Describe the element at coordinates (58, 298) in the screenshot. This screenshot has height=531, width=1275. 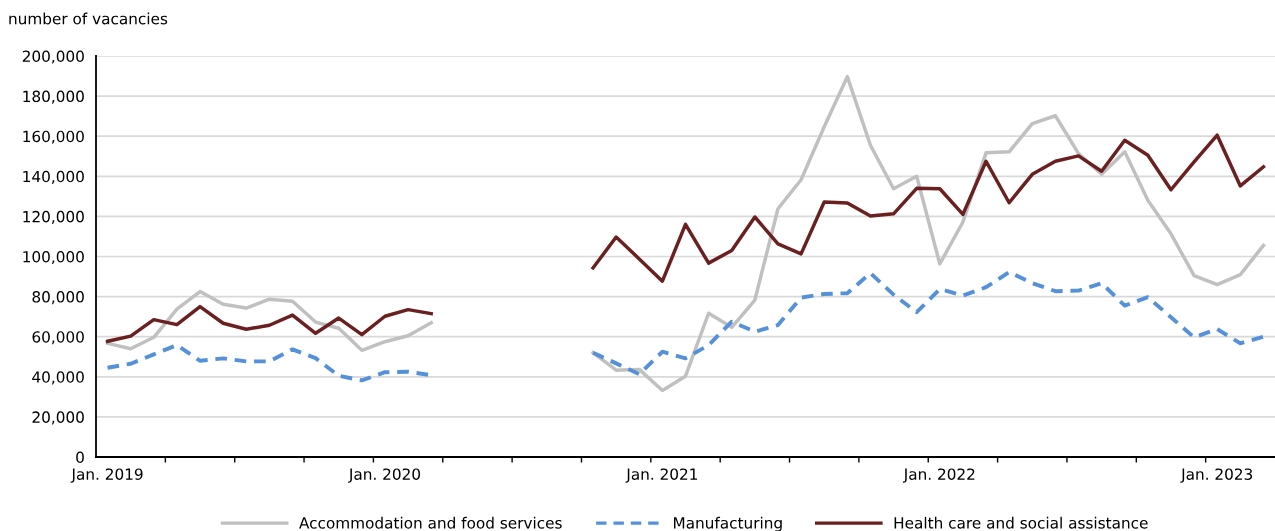
I see `y-tick-label: 80,000` at that location.